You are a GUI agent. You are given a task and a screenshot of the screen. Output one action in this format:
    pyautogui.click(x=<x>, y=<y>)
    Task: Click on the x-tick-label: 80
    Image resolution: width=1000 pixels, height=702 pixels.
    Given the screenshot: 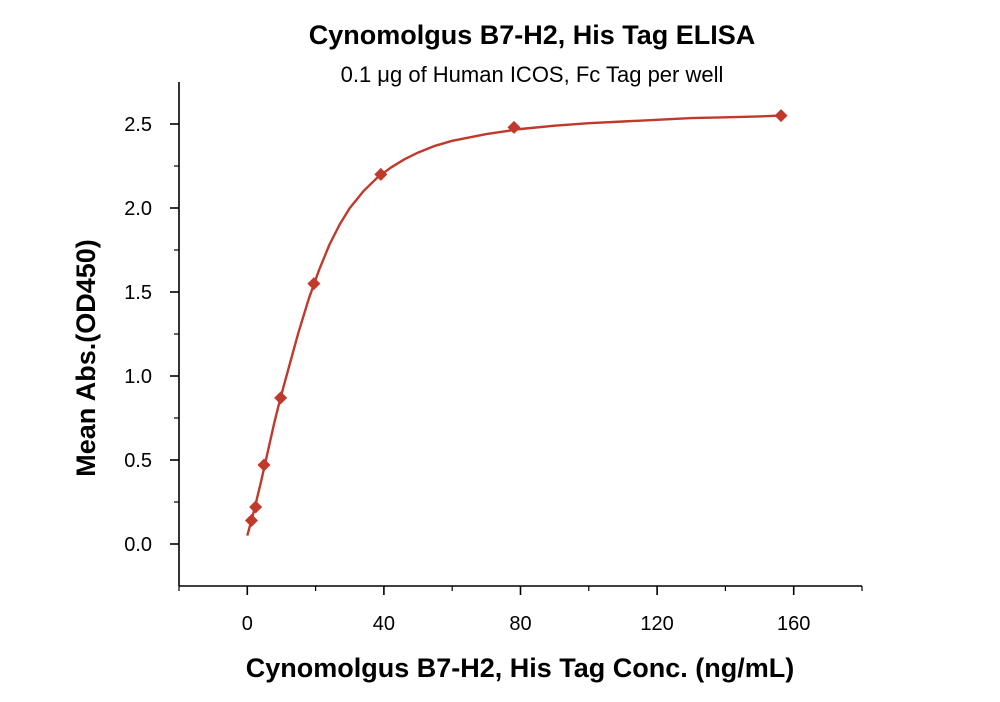 What is the action you would take?
    pyautogui.click(x=520, y=624)
    